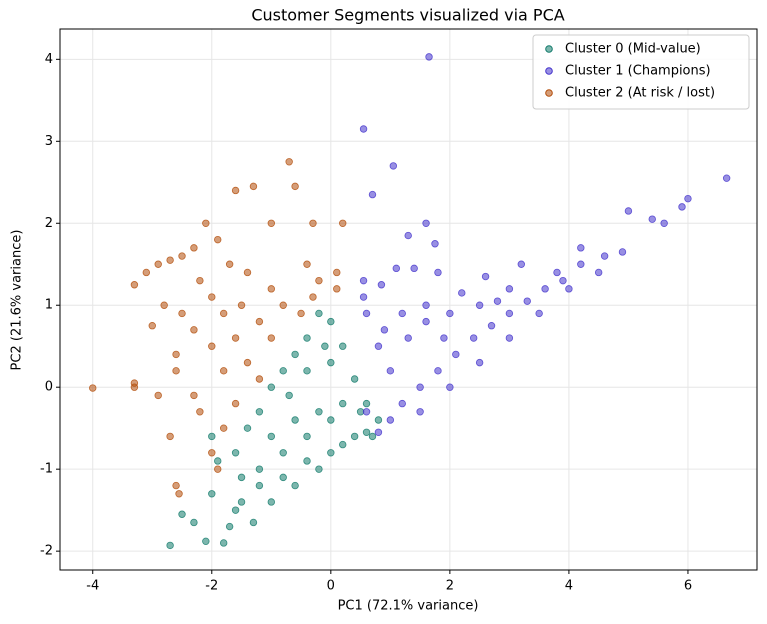 The image size is (767, 624). Describe the element at coordinates (408, 606) in the screenshot. I see `x-axis-label: PC1 (72.1% variance)` at that location.